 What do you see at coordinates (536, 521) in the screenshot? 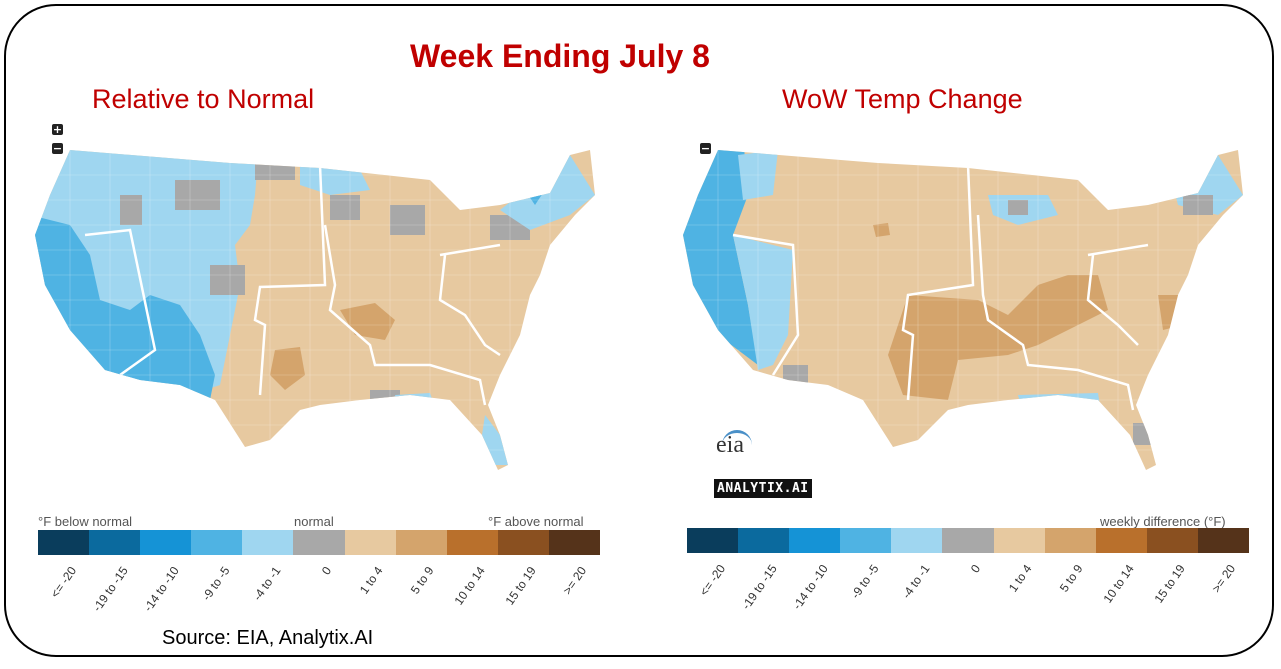
I see `left-legend-above-label: °F above normal` at bounding box center [536, 521].